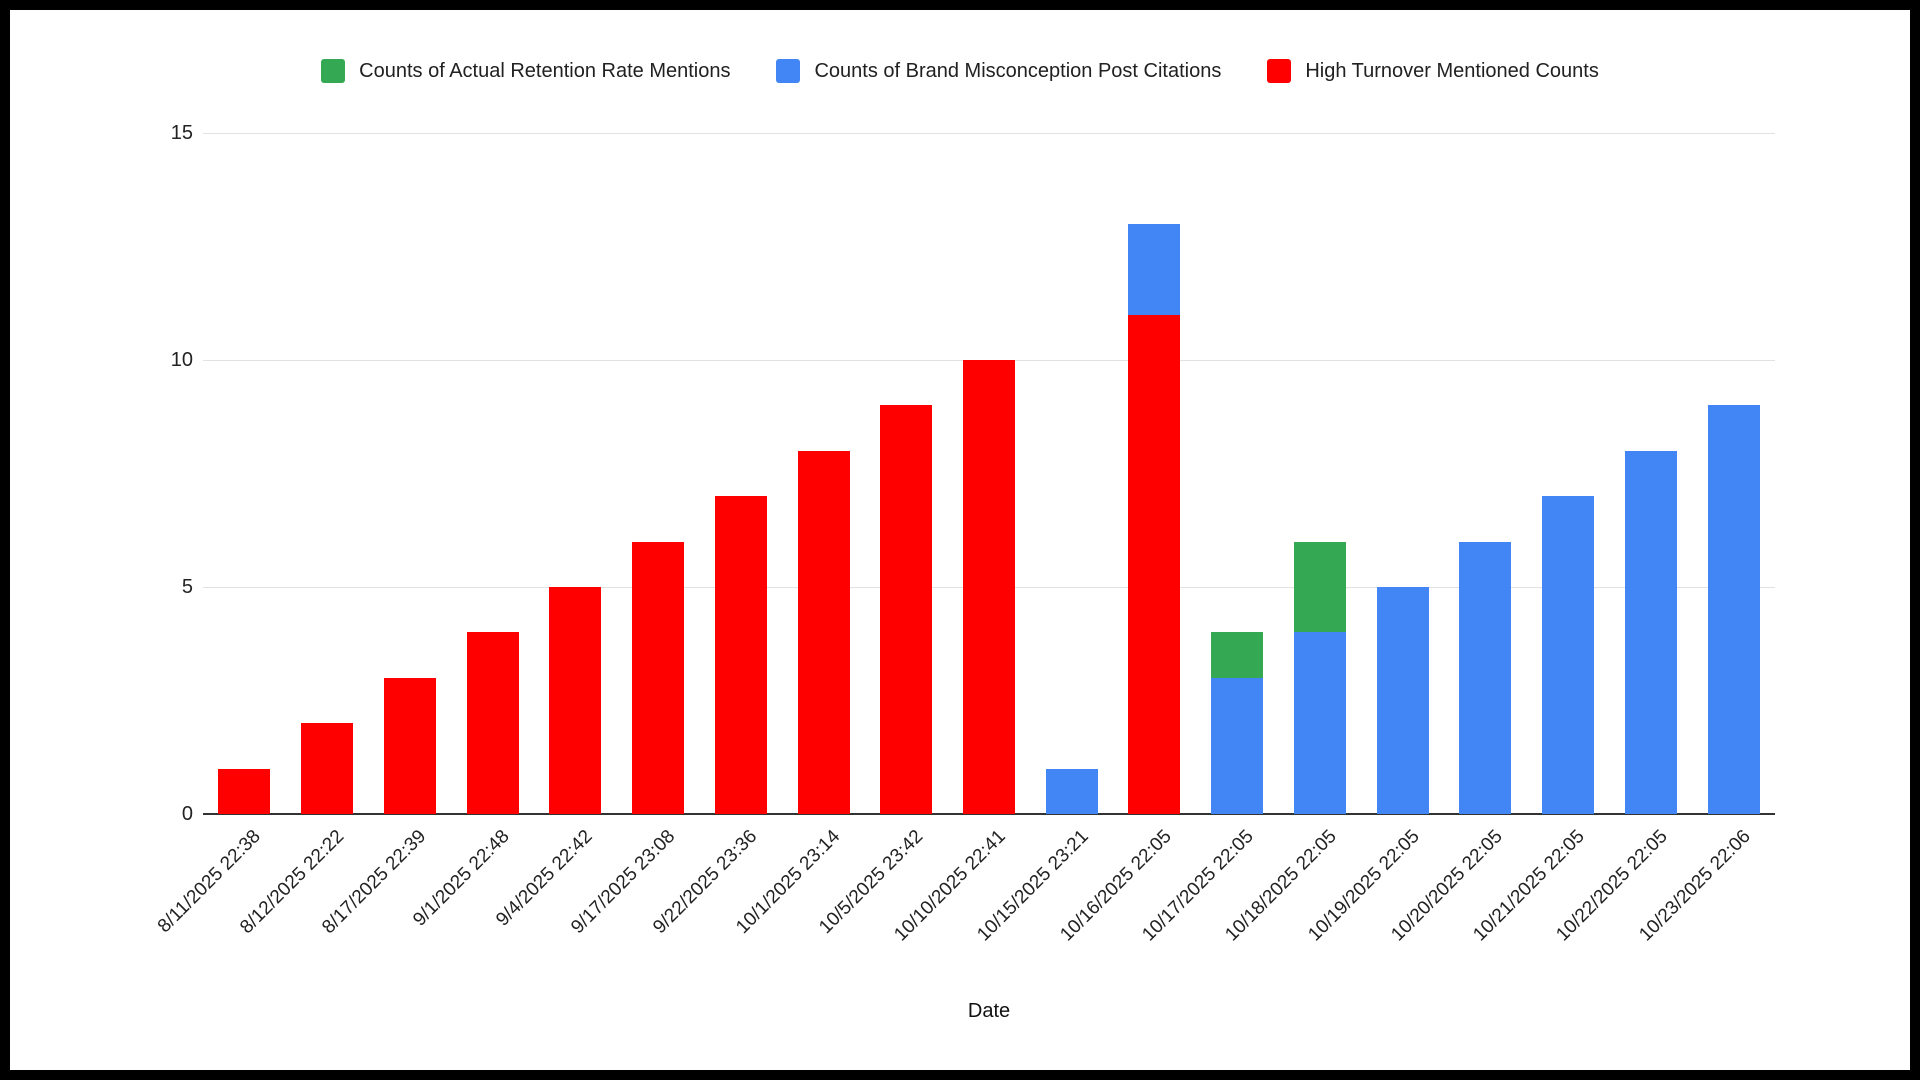 The height and width of the screenshot is (1080, 1920). What do you see at coordinates (187, 587) in the screenshot?
I see `y-tick-label: 5` at bounding box center [187, 587].